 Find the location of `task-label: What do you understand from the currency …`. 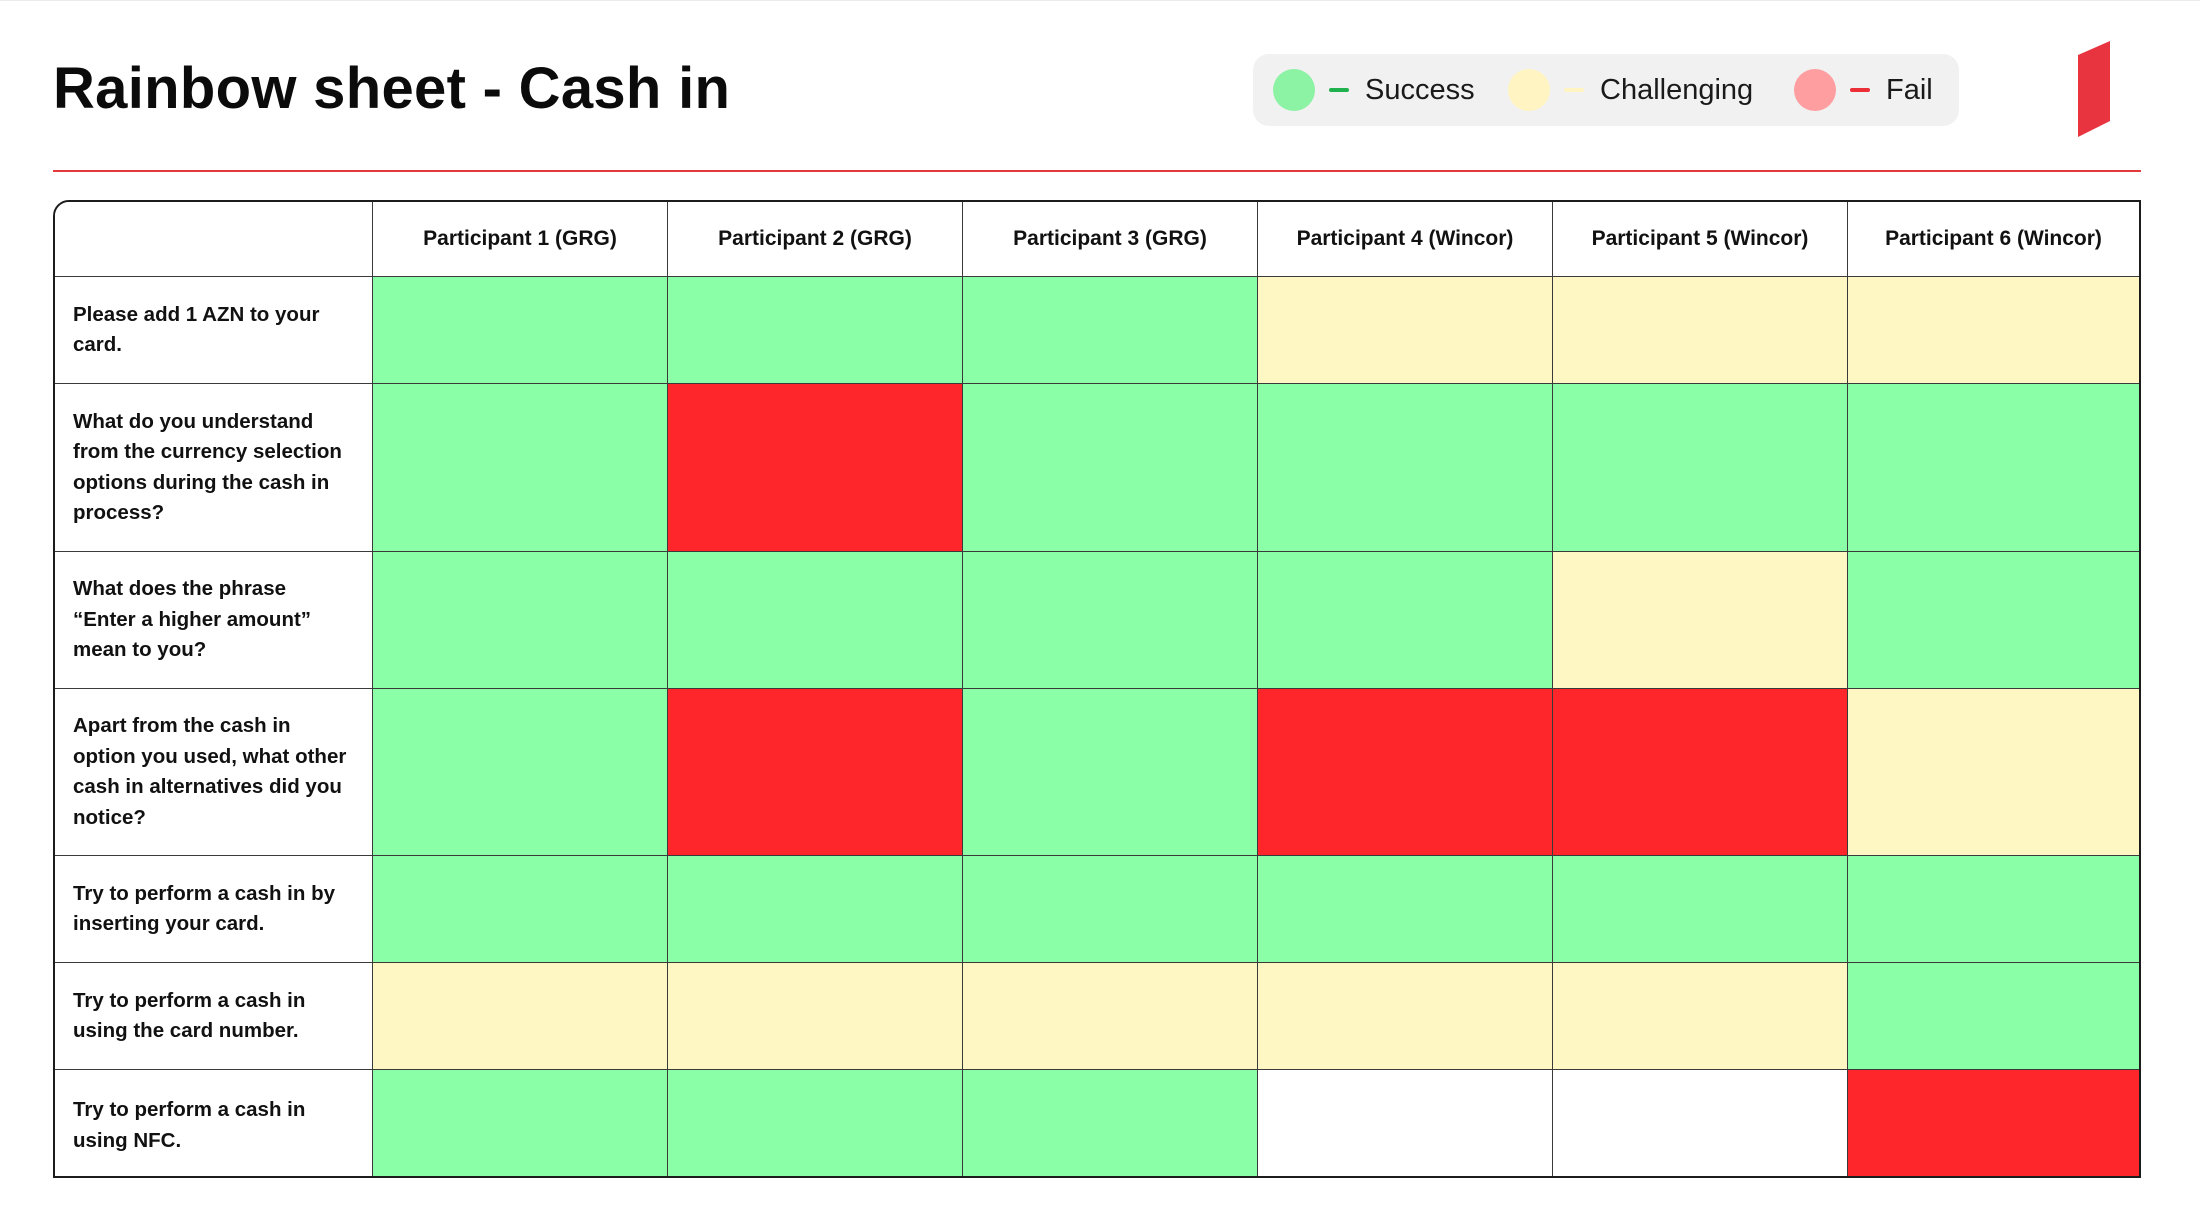

task-label: What do you understand from the currency … is located at coordinates (214, 468).